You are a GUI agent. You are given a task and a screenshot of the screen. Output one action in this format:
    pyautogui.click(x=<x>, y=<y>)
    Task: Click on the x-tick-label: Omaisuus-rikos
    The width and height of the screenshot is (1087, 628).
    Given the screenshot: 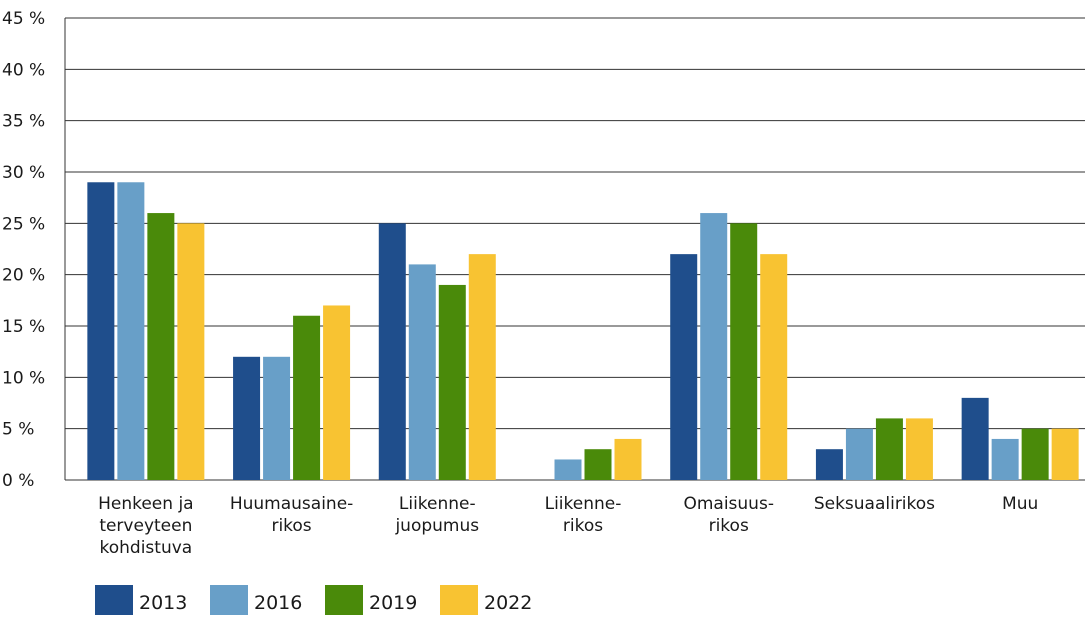 What is the action you would take?
    pyautogui.click(x=728, y=515)
    